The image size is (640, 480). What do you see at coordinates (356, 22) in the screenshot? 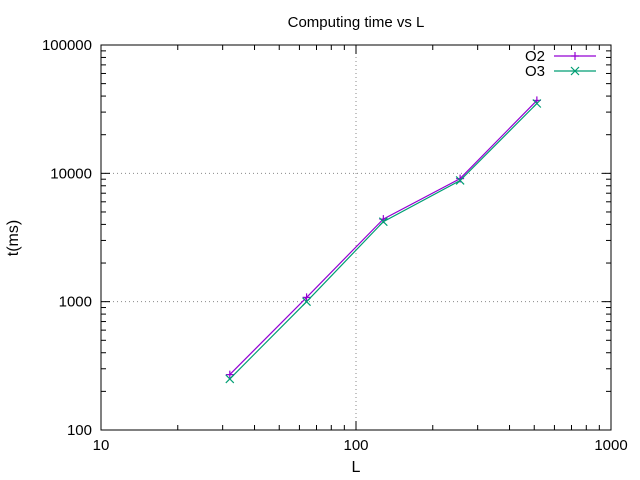
I see `chart-title: Computing time vs L` at bounding box center [356, 22].